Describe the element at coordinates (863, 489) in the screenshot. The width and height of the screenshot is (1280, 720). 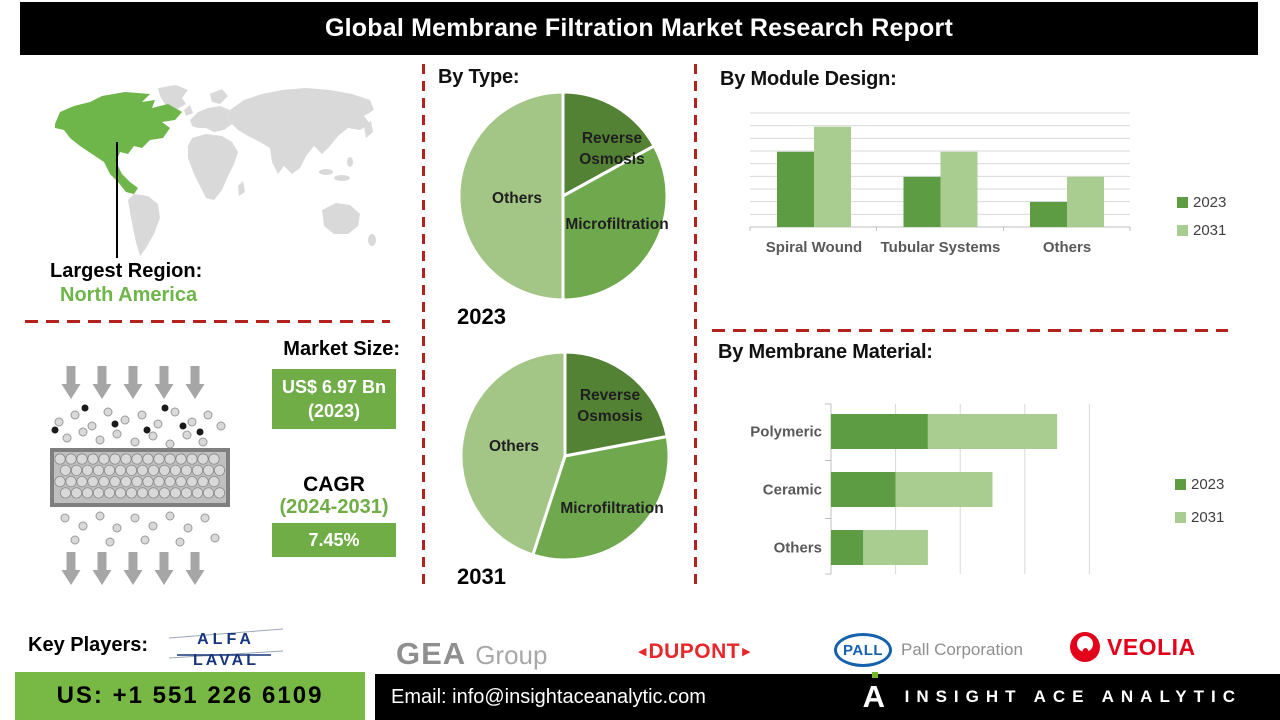
I see `bar-2023-ceramic` at that location.